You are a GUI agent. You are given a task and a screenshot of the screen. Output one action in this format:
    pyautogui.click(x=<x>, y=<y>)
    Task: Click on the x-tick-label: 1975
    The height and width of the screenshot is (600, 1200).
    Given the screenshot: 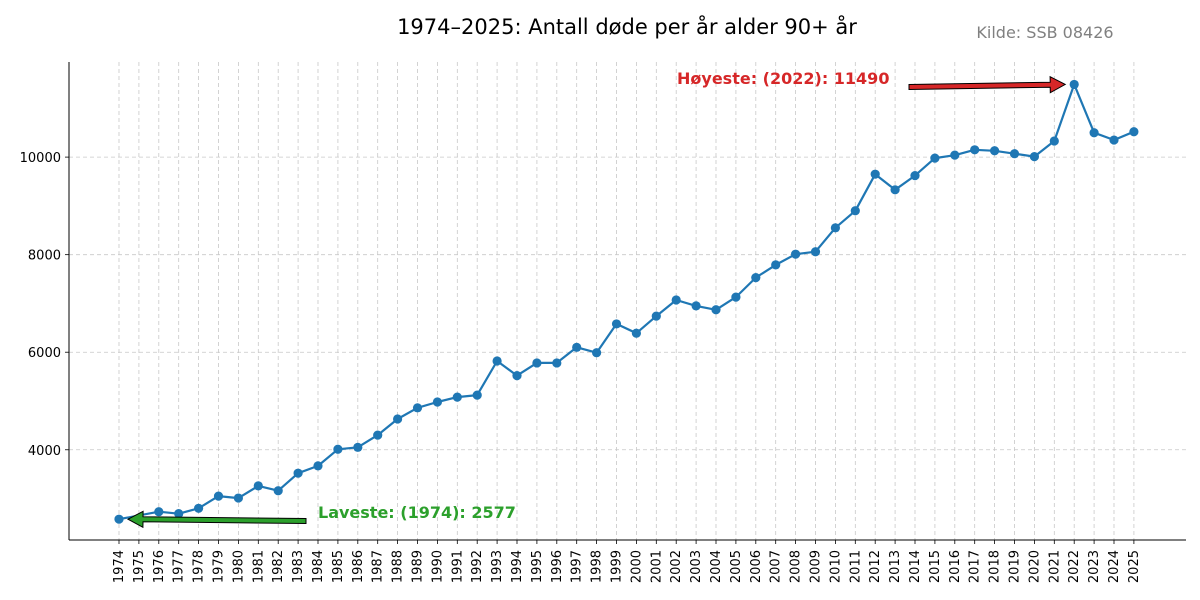 What is the action you would take?
    pyautogui.click(x=139, y=566)
    